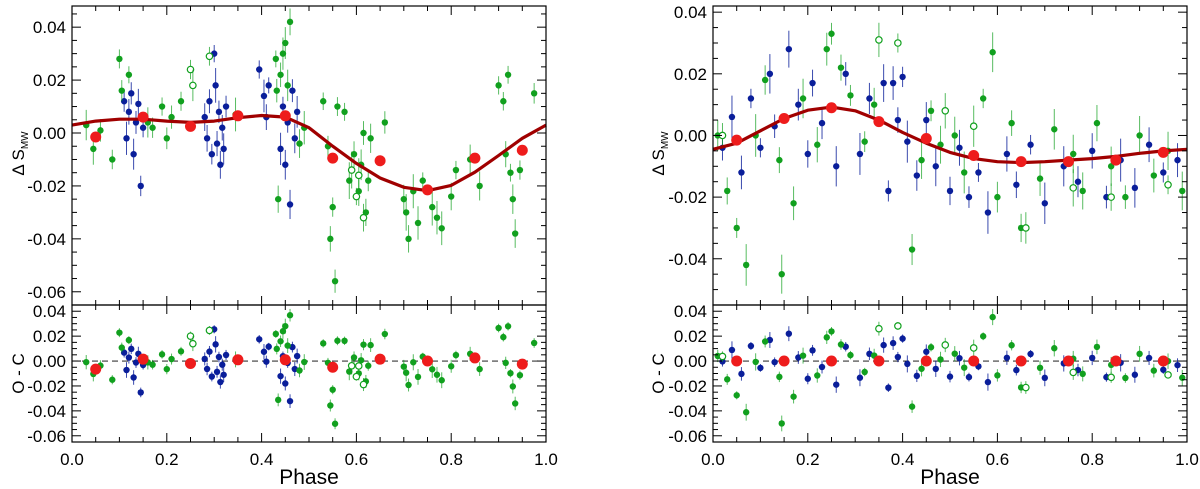  I want to click on y-tick-label-residual: 0.04, so click(49, 311).